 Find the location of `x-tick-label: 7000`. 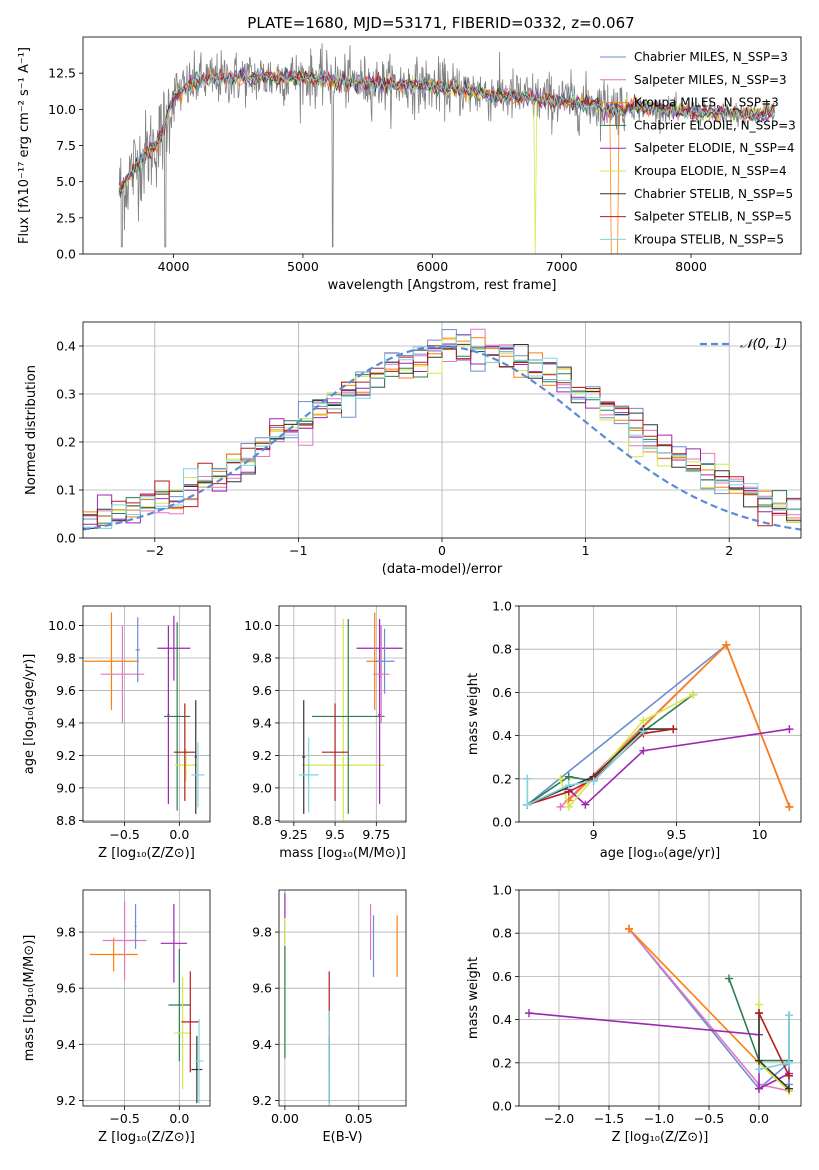

x-tick-label: 7000 is located at coordinates (562, 266).